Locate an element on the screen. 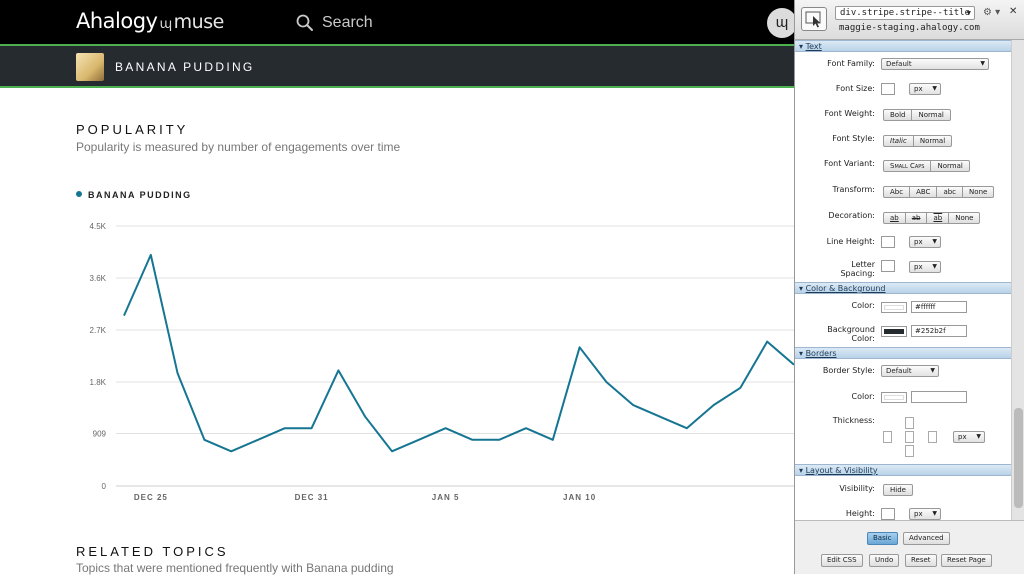 Image resolution: width=1024 pixels, height=575 pixels. border-top-width-input is located at coordinates (909, 423).